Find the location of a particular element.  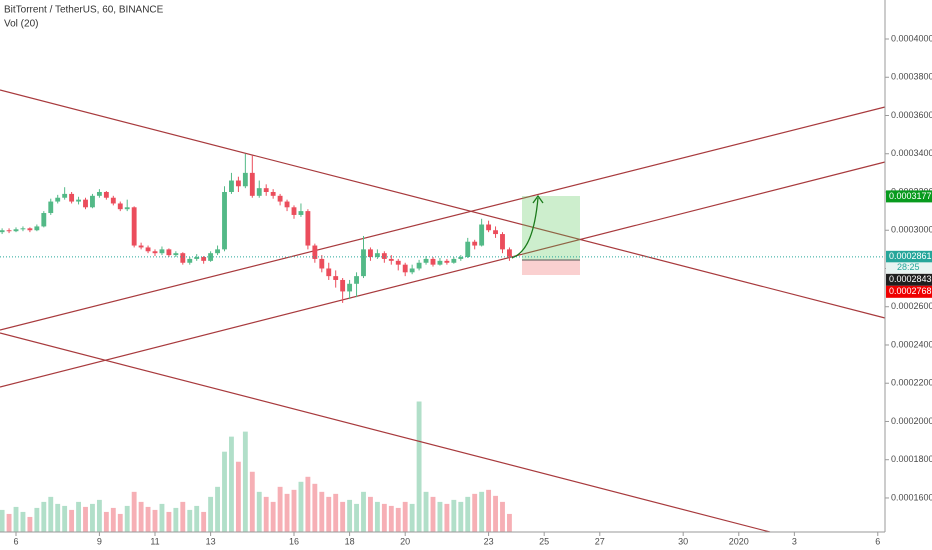

y-tick-label: 0.0004000 is located at coordinates (911, 38).